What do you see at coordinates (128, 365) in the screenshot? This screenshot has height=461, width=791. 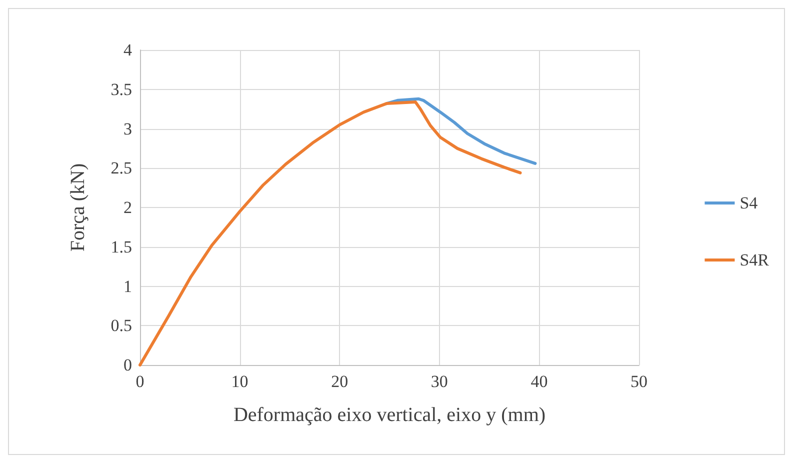 I see `y-tick-label: 0` at bounding box center [128, 365].